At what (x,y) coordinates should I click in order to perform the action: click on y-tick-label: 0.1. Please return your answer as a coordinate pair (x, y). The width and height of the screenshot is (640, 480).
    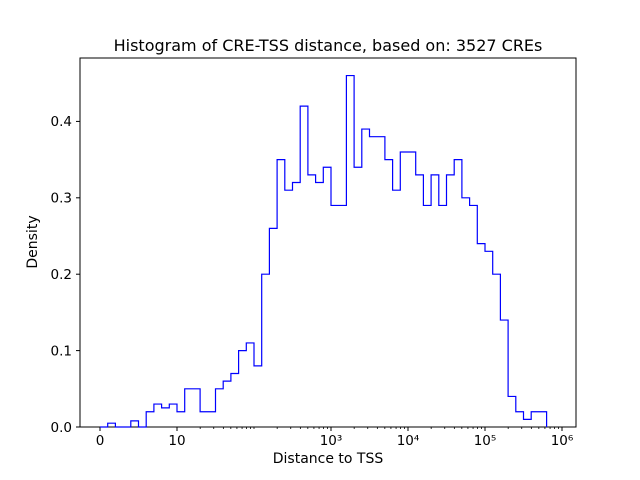
    Looking at the image, I should click on (61, 351).